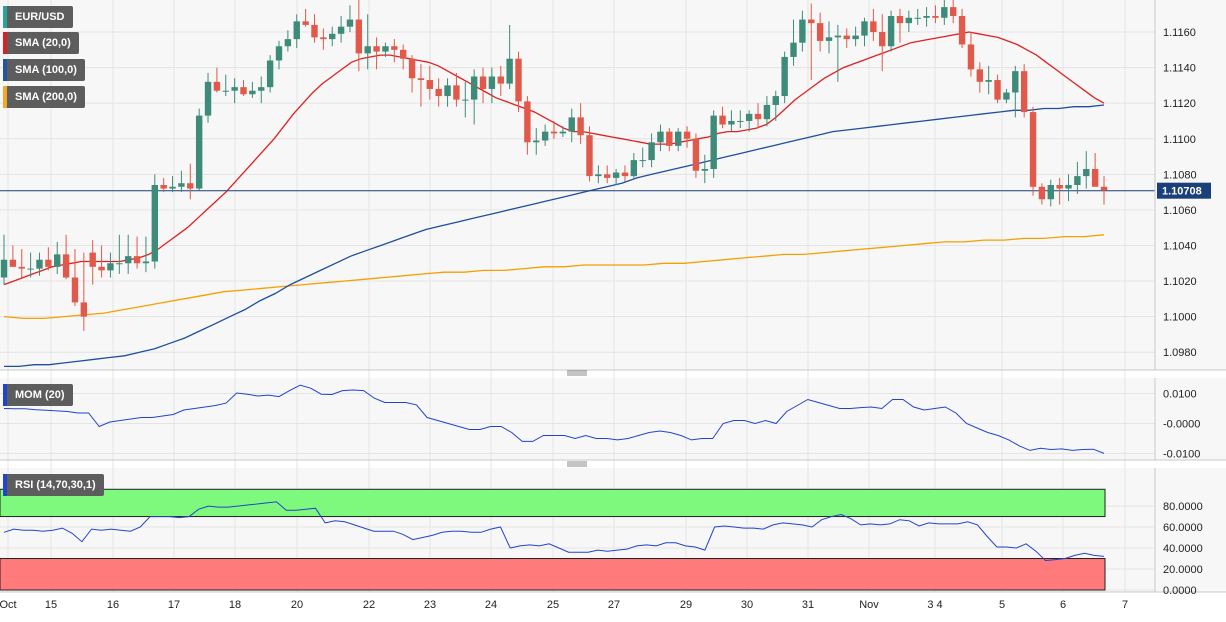 The height and width of the screenshot is (622, 1226). I want to click on x-tick-label: 17, so click(174, 605).